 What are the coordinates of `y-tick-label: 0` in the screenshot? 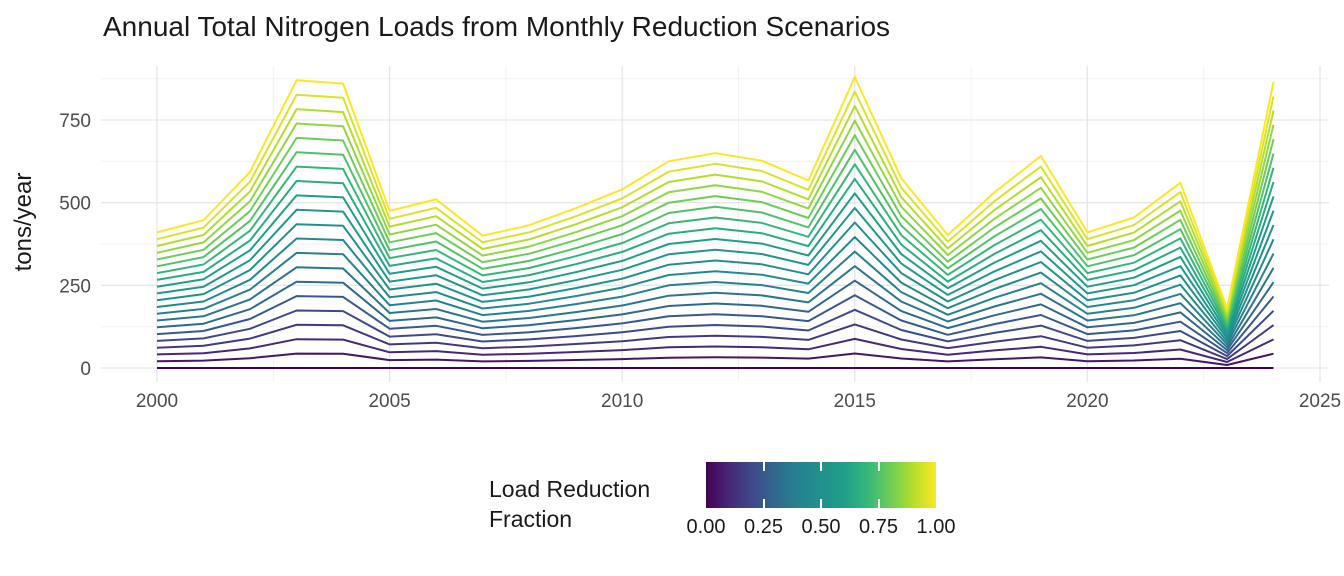 It's located at (85, 369).